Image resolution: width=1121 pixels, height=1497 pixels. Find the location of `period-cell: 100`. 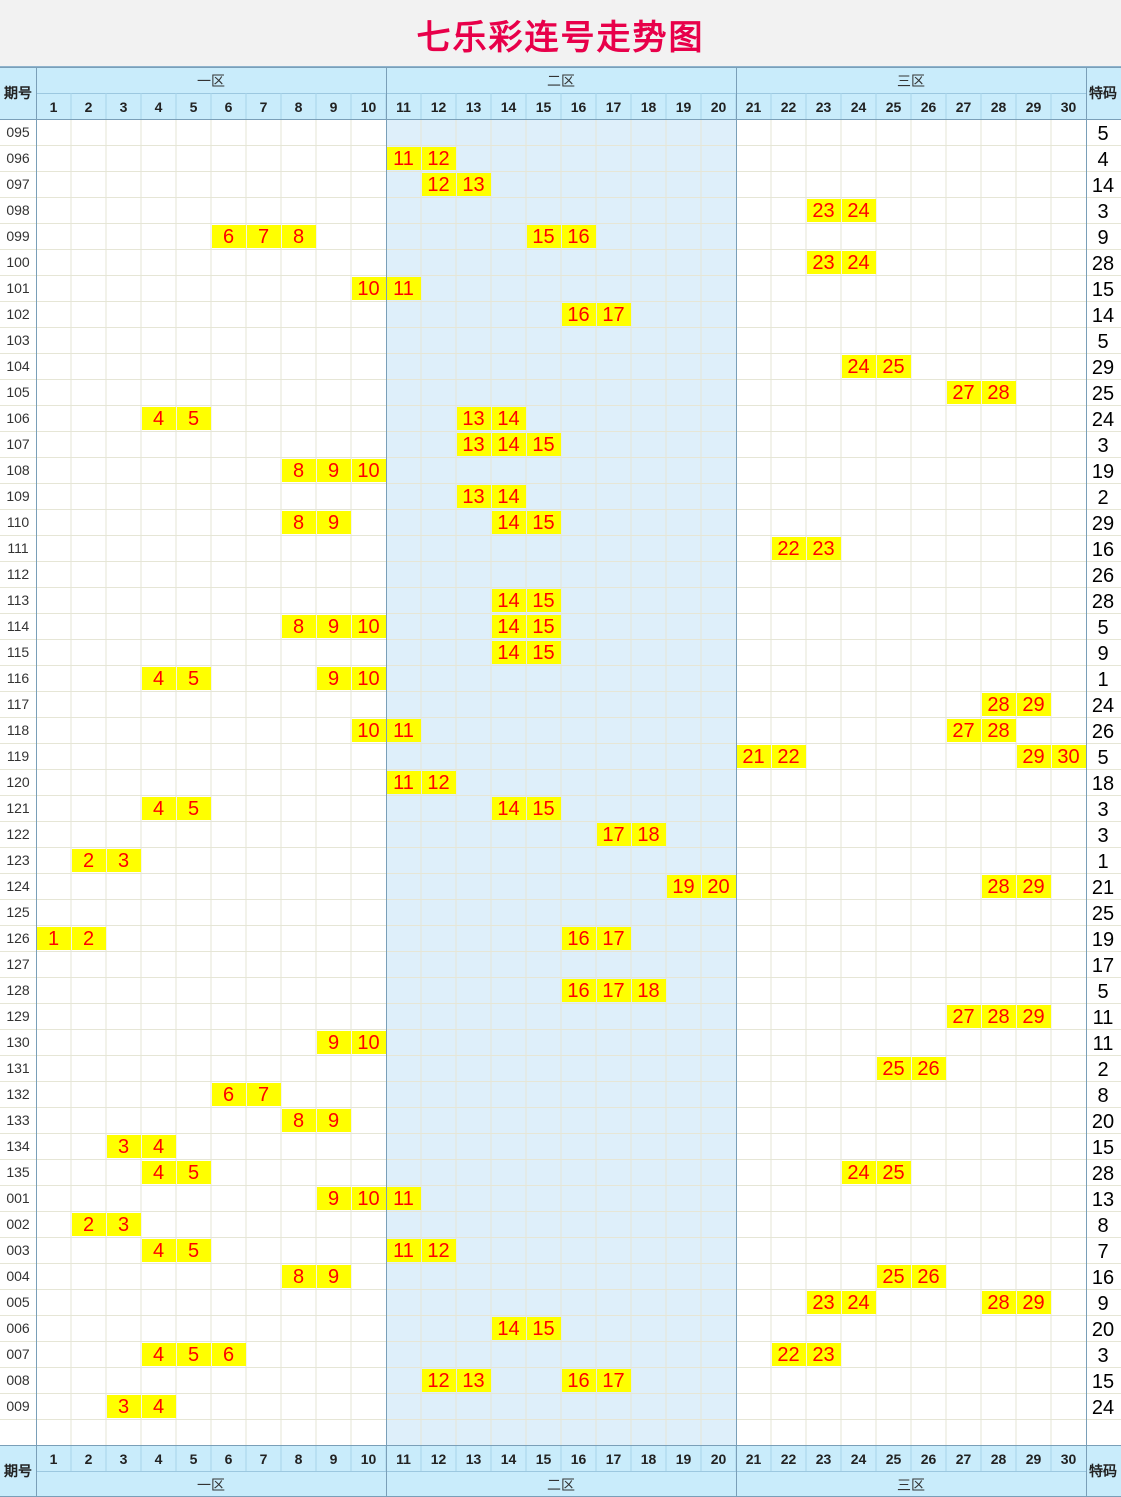

period-cell: 100 is located at coordinates (18, 262).